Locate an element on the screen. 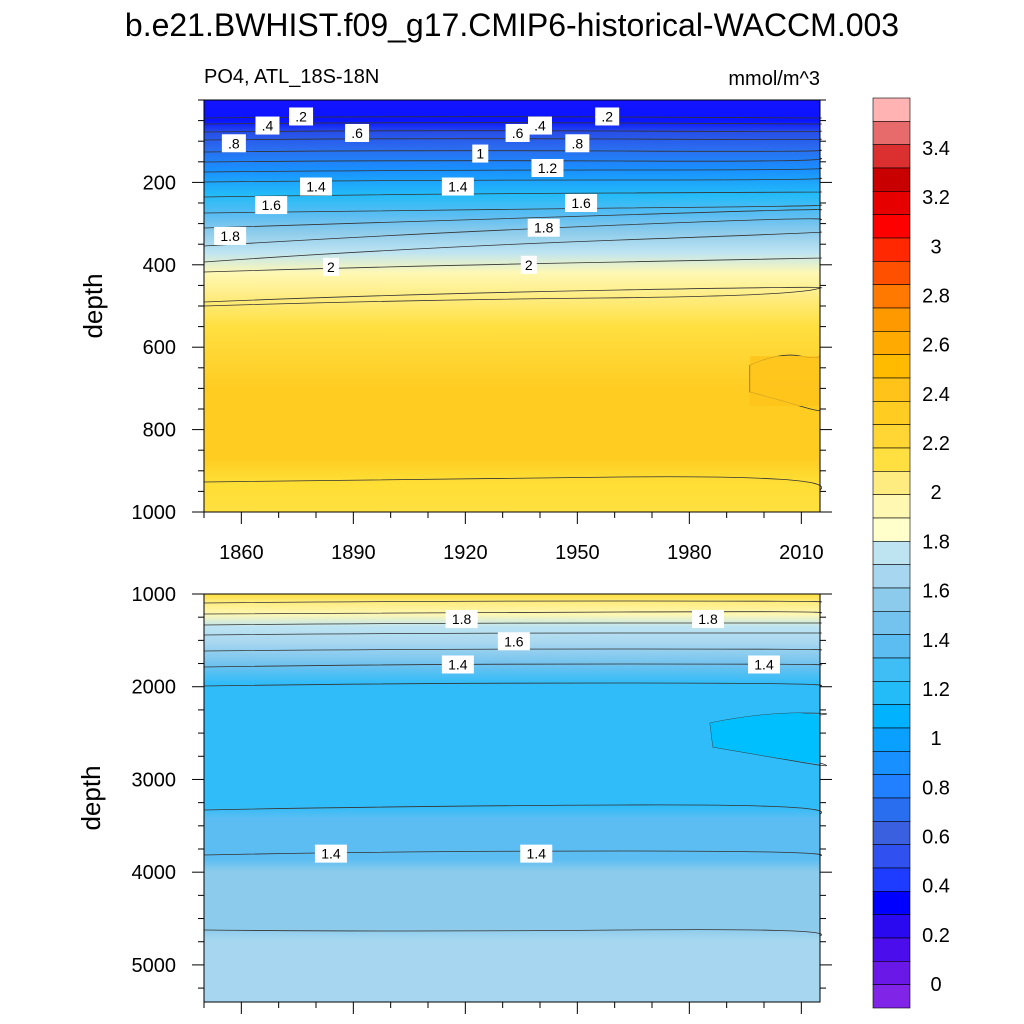  colorbar-label: 1 is located at coordinates (935, 739).